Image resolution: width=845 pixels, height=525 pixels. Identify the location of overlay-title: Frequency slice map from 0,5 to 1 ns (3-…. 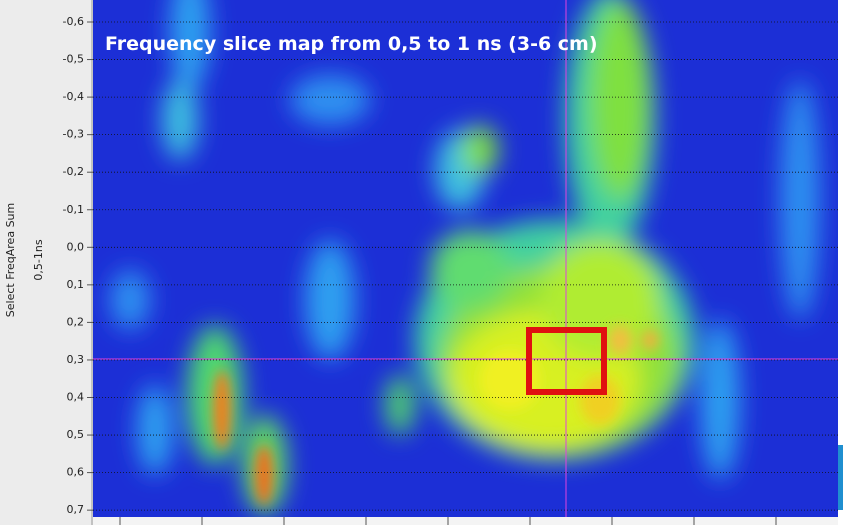
(351, 44).